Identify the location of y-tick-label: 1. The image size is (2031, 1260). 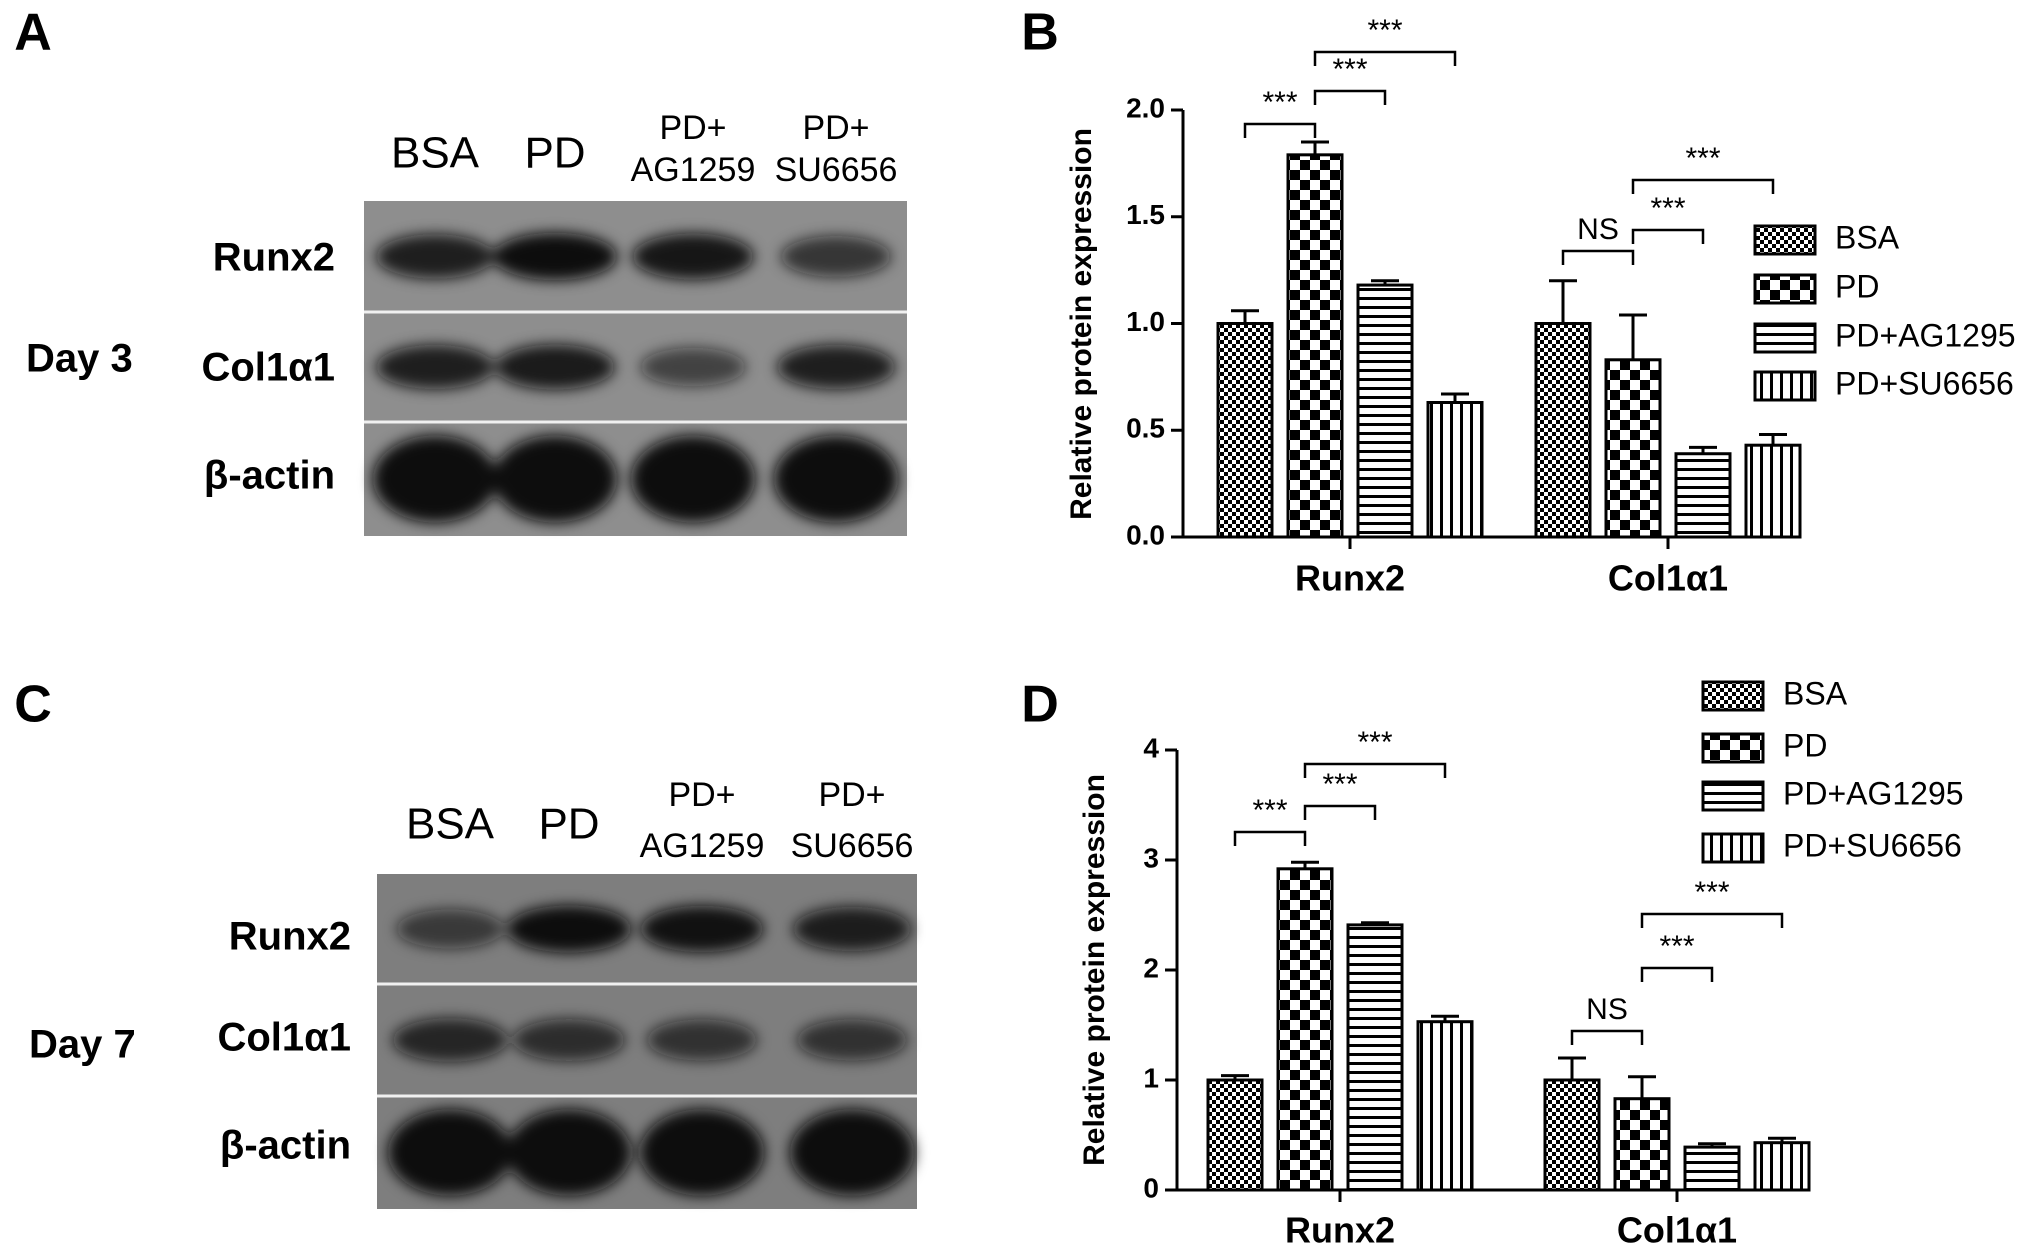
(1151, 1077).